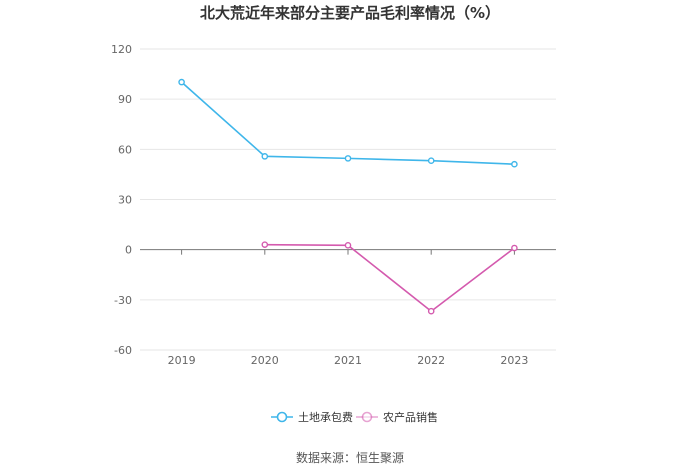  What do you see at coordinates (128, 250) in the screenshot?
I see `y-tick-label: 0` at bounding box center [128, 250].